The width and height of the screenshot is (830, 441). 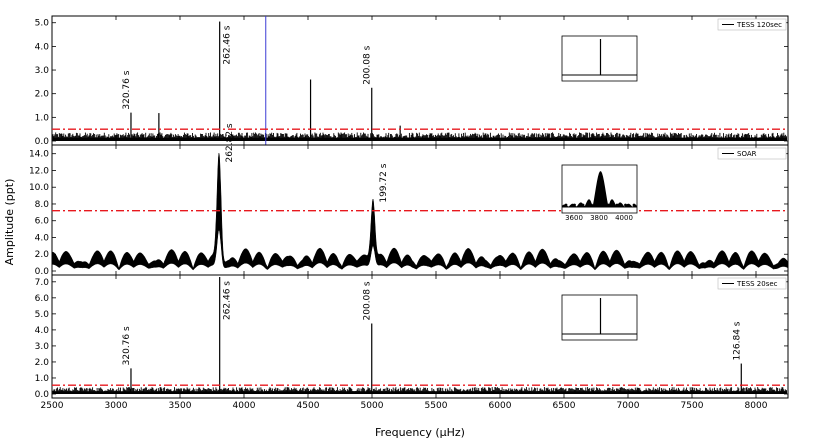 I want to click on y-tick-label: 12.0, so click(x=39, y=171).